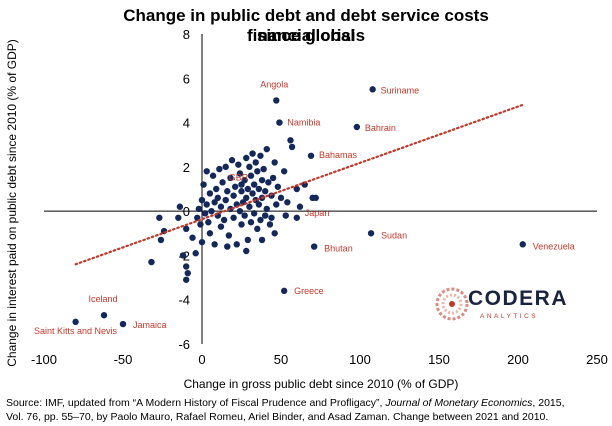 The width and height of the screenshot is (612, 426). What do you see at coordinates (360, 359) in the screenshot?
I see `x-tick-label: 100` at bounding box center [360, 359].